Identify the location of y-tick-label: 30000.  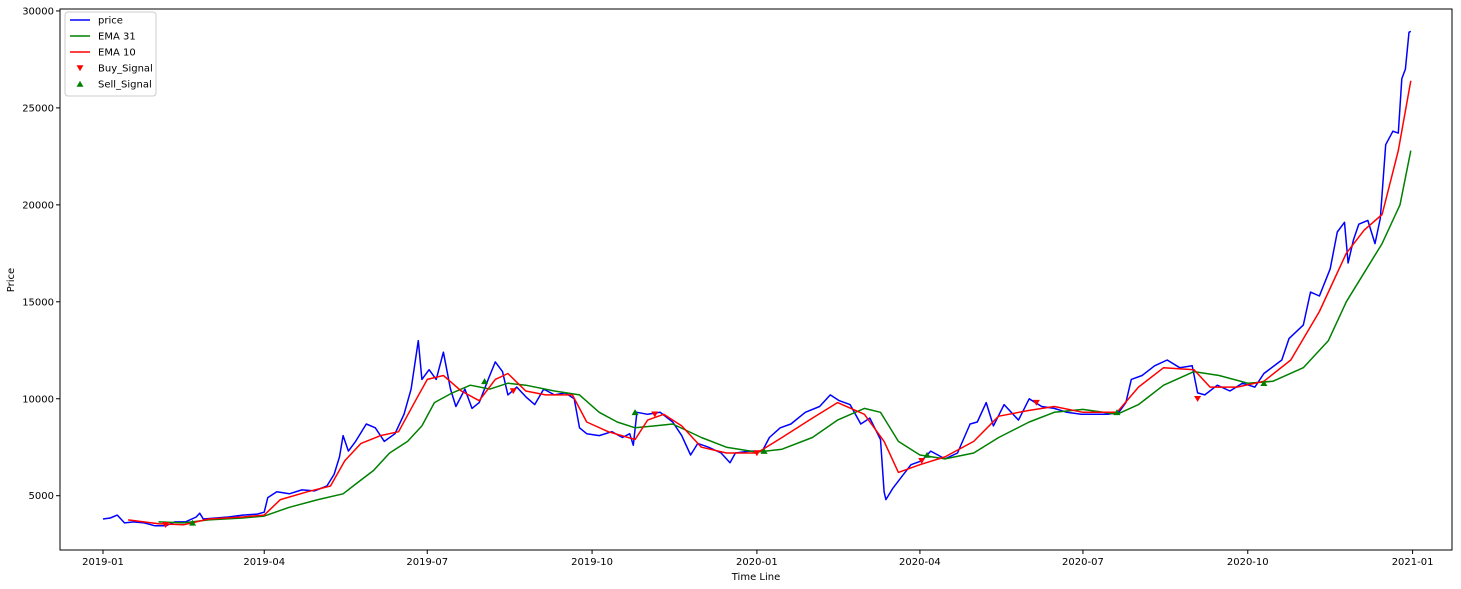
(38, 11).